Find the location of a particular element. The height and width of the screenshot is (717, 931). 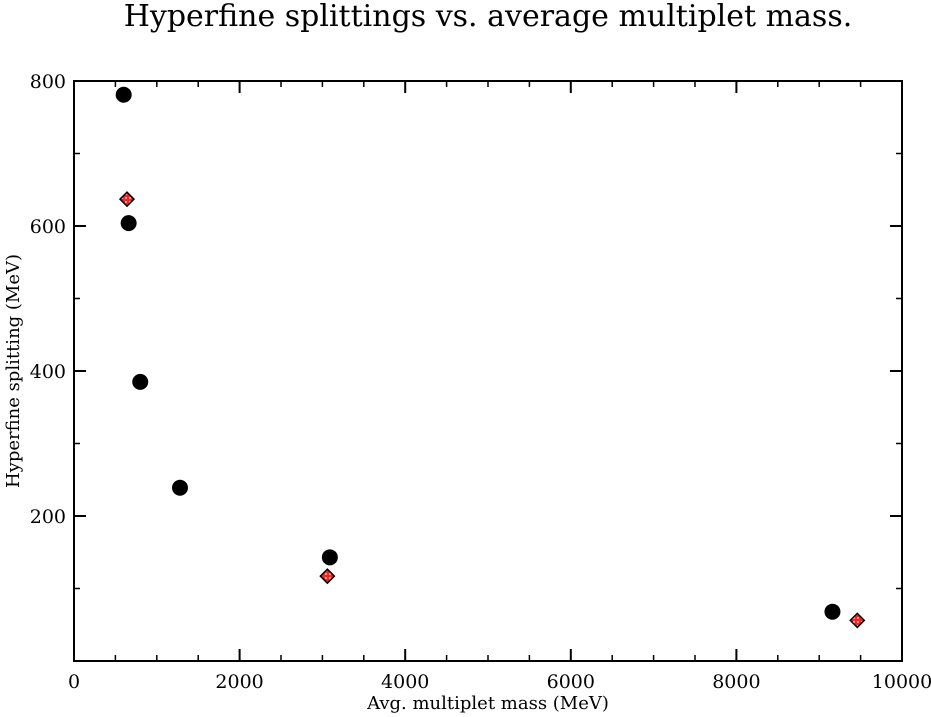

x-tick-label: 2000 is located at coordinates (239, 682).